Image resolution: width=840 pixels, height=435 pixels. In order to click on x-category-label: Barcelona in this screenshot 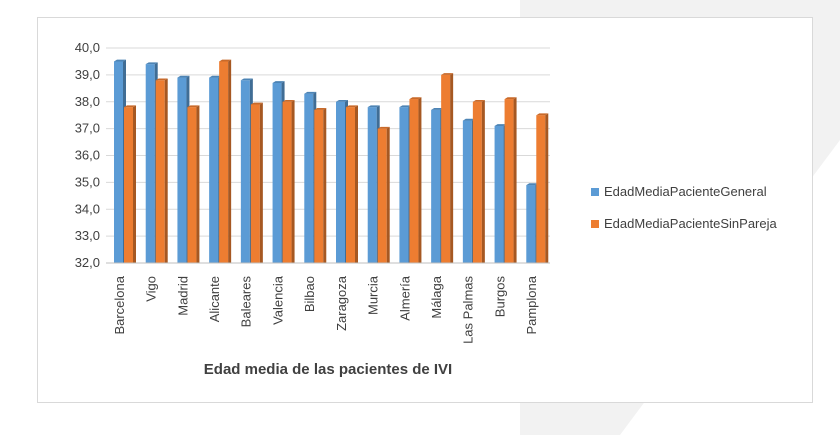, I will do `click(119, 304)`.